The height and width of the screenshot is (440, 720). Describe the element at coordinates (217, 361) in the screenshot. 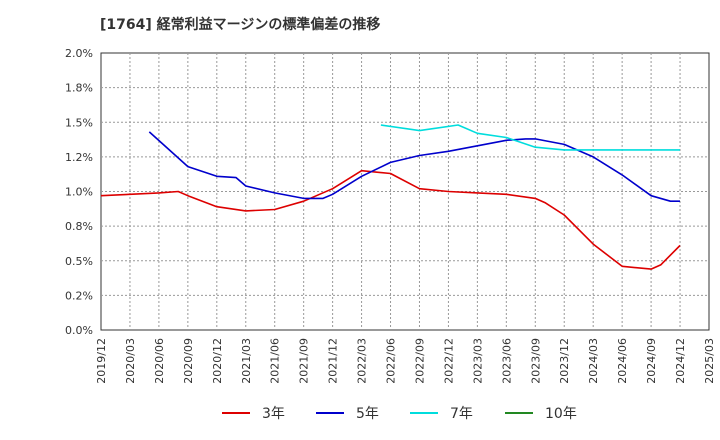

I see `x-tick-label: 2020/12` at that location.